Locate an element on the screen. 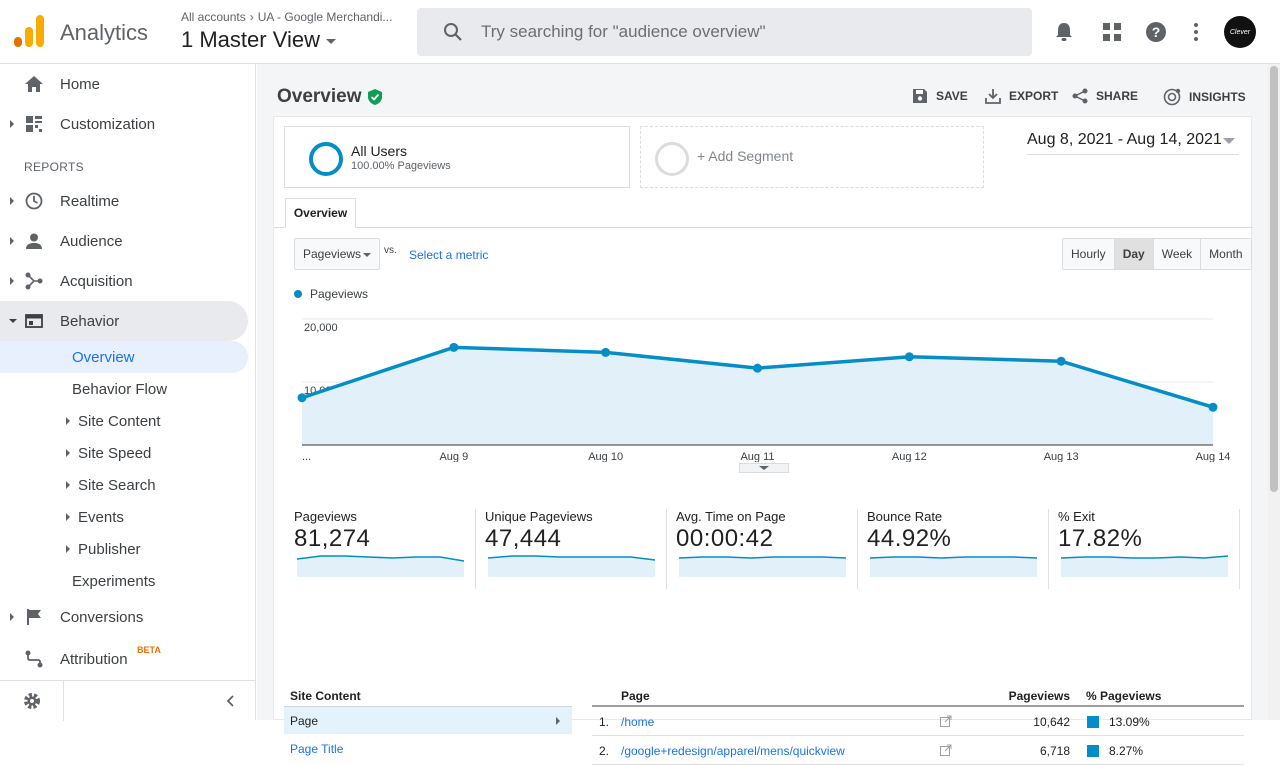  pageviews-cell: 10,642 is located at coordinates (1051, 722).